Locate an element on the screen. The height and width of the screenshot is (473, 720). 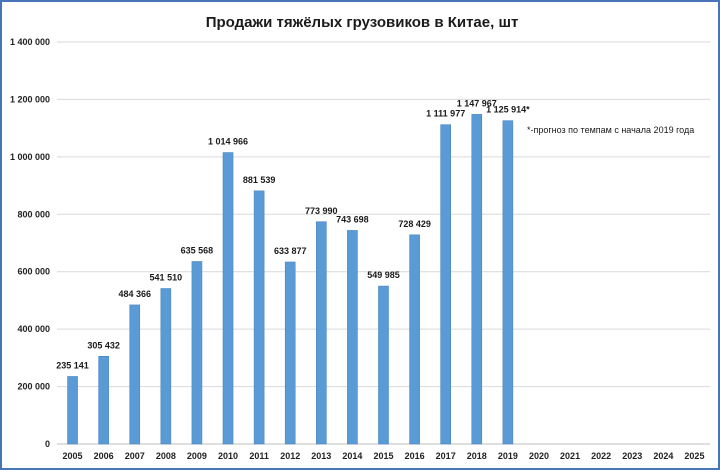
x-tick-label: 2015 is located at coordinates (383, 456).